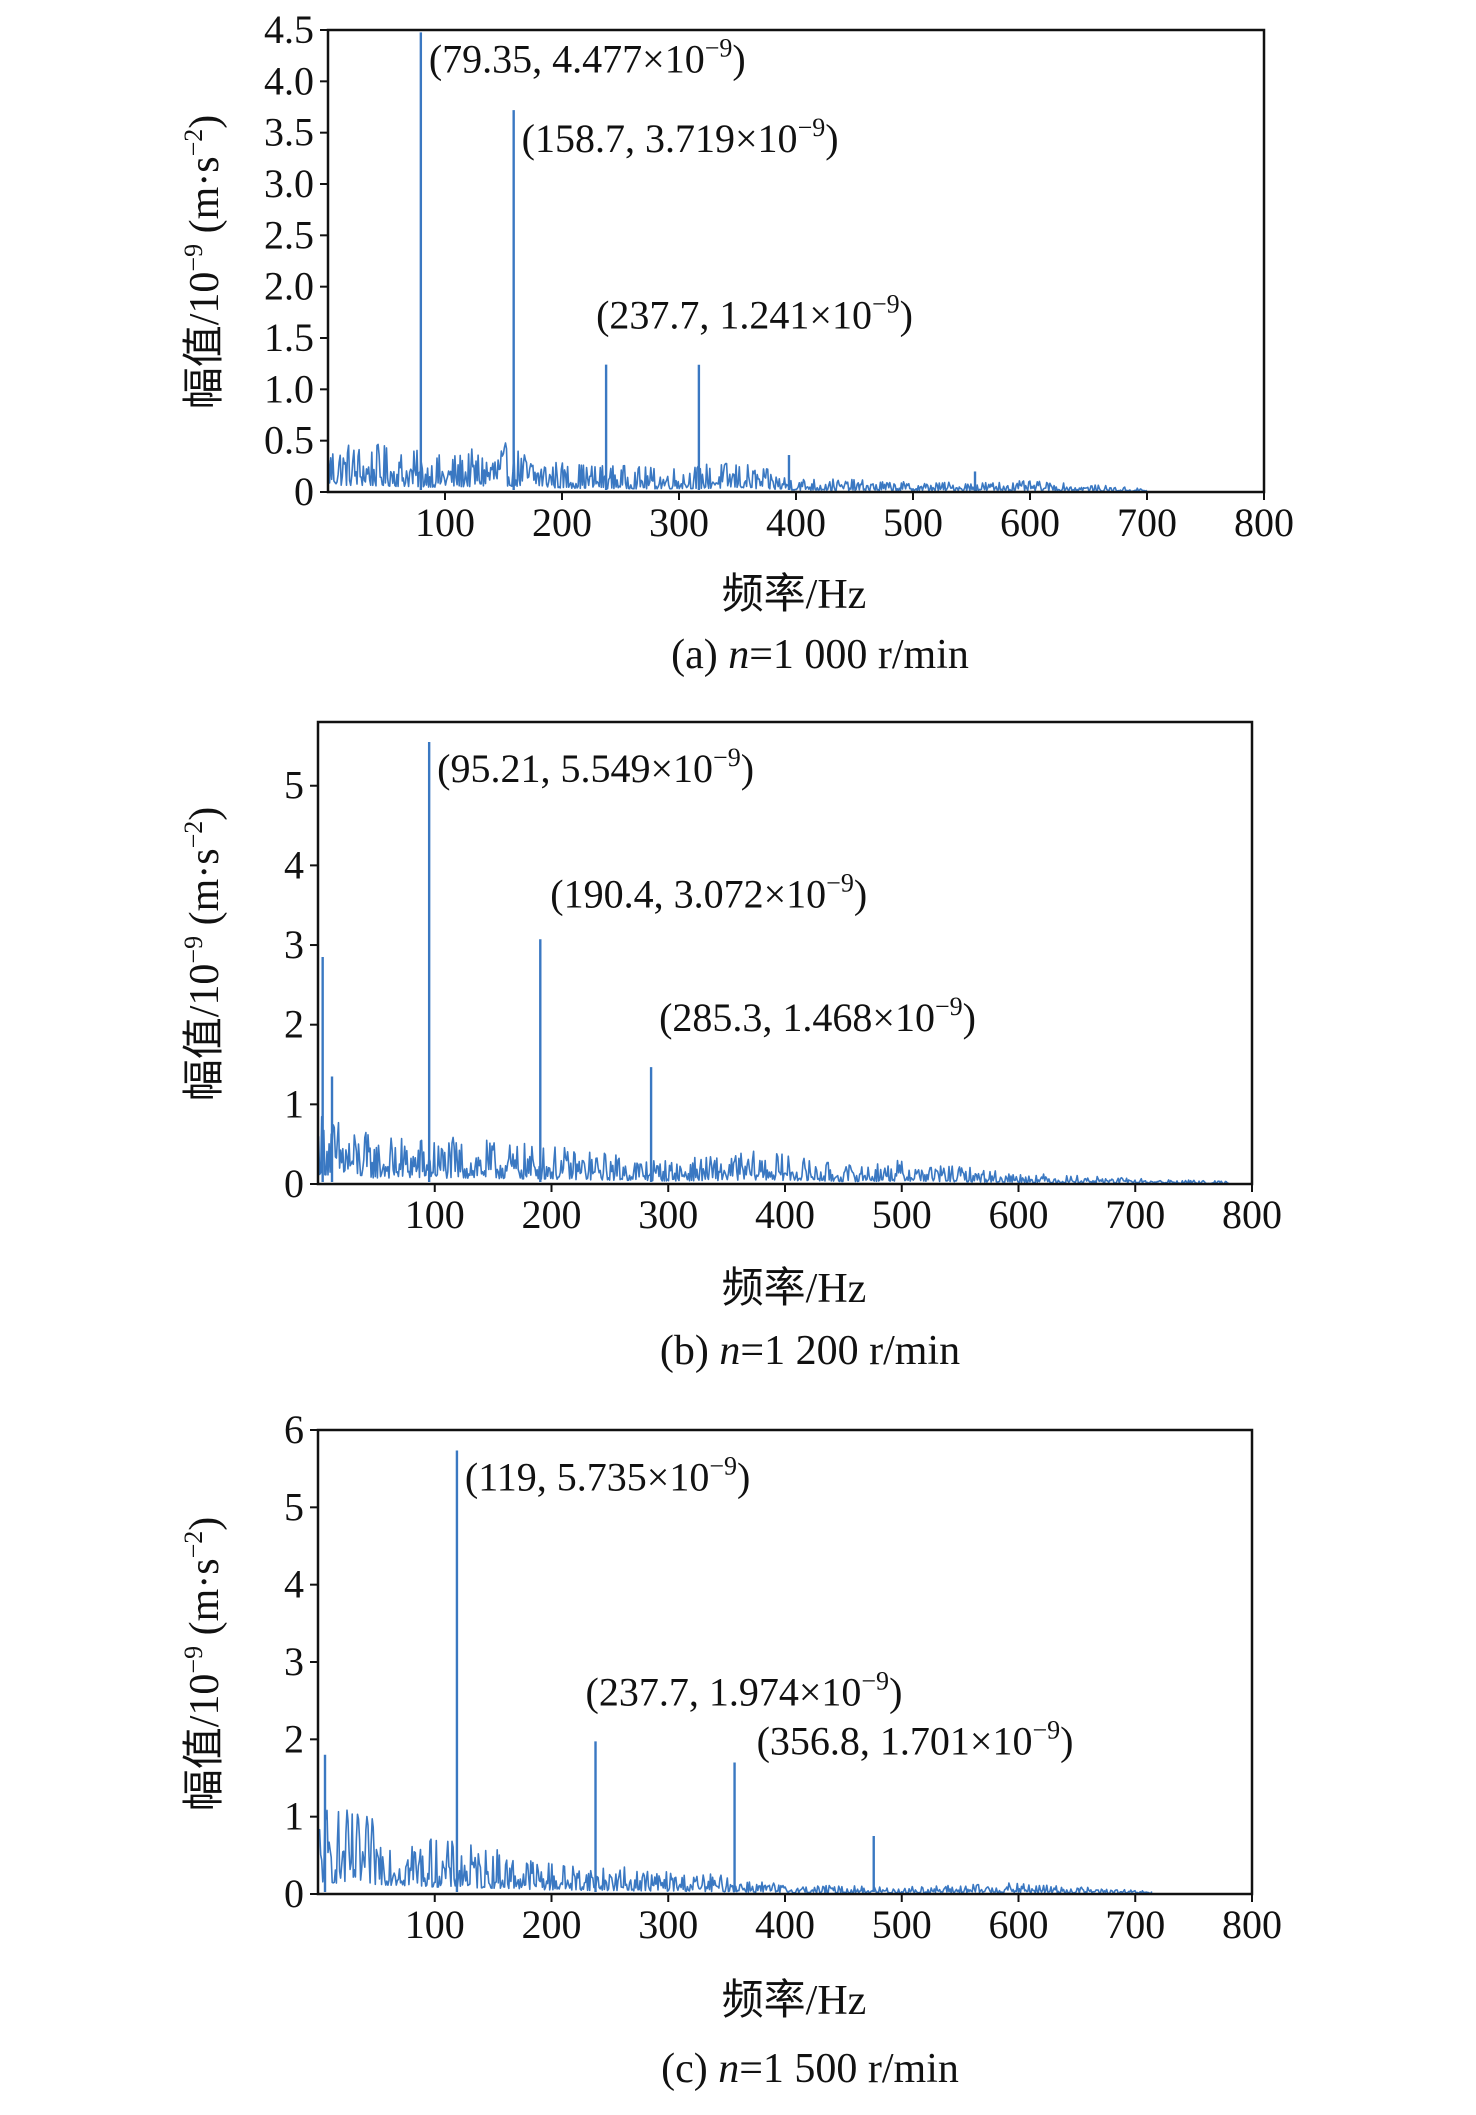 This screenshot has height=2115, width=1476. Describe the element at coordinates (820, 655) in the screenshot. I see `panel-a-caption: (a) n=1 000 r/min` at that location.